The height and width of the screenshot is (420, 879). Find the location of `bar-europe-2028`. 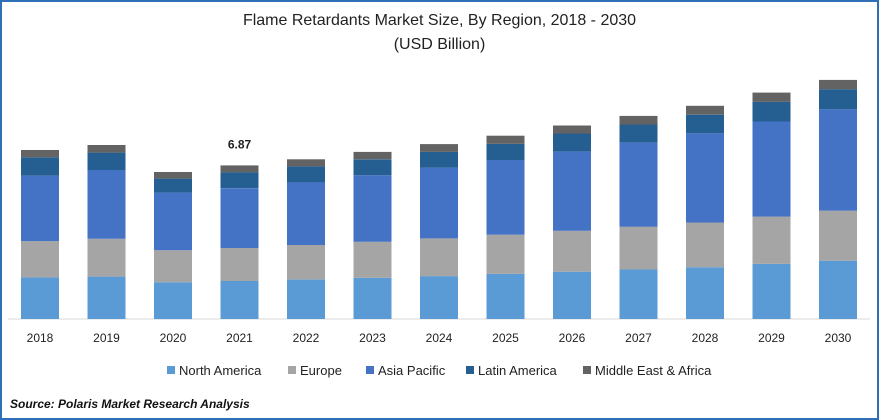

bar-europe-2028 is located at coordinates (705, 245).